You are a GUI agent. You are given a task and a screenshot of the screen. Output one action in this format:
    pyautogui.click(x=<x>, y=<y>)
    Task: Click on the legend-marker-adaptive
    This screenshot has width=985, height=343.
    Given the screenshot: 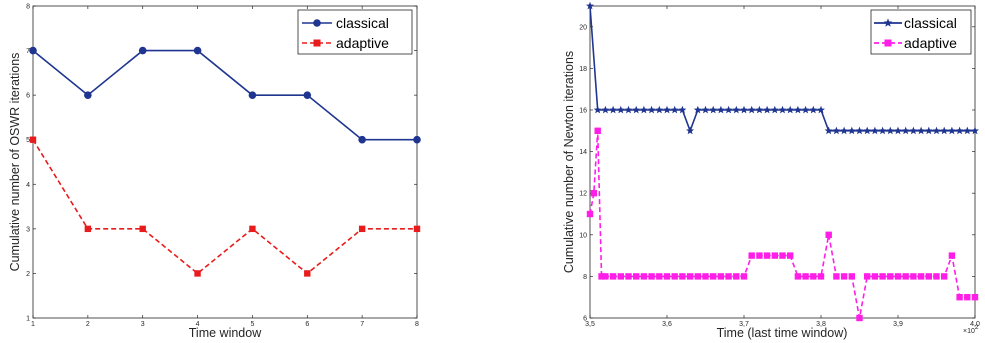 What is the action you would take?
    pyautogui.click(x=888, y=43)
    